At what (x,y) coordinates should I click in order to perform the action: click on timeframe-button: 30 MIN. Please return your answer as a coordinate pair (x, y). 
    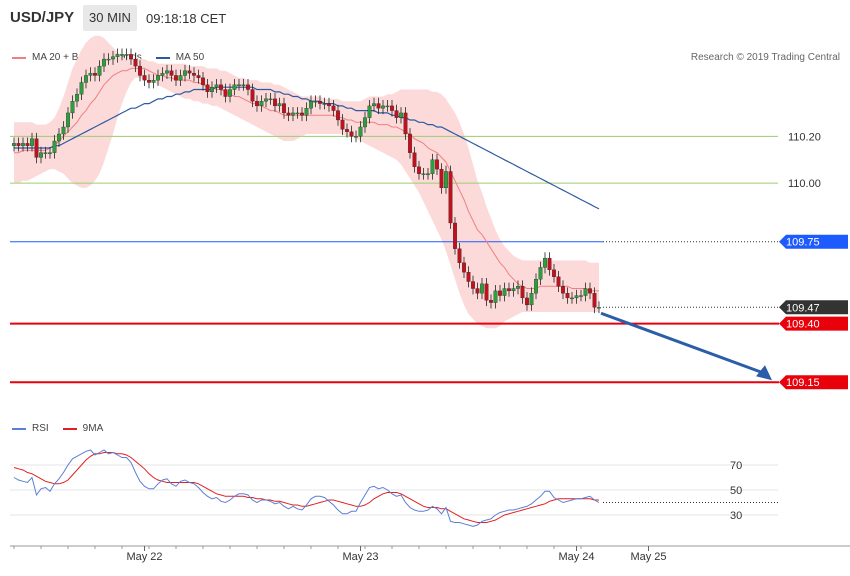
    Looking at the image, I should click on (110, 18).